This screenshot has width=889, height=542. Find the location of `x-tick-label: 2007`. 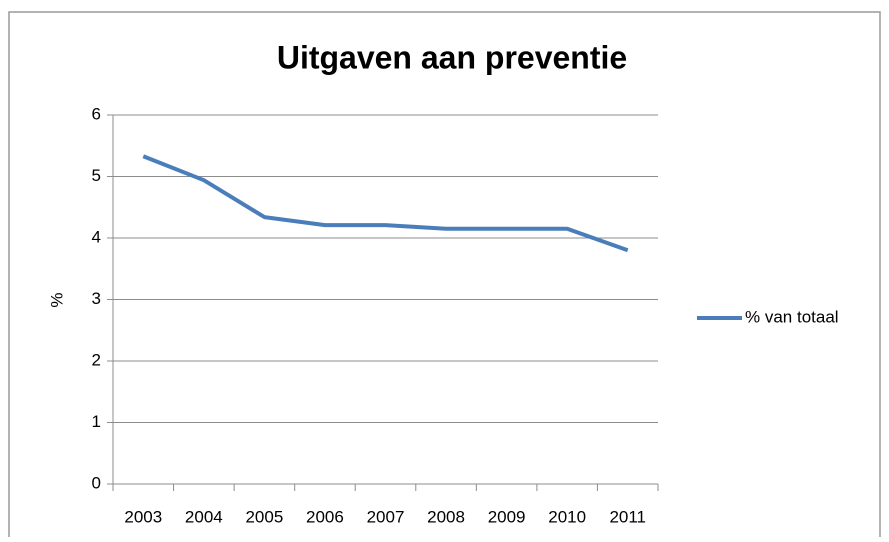

x-tick-label: 2007 is located at coordinates (386, 516).